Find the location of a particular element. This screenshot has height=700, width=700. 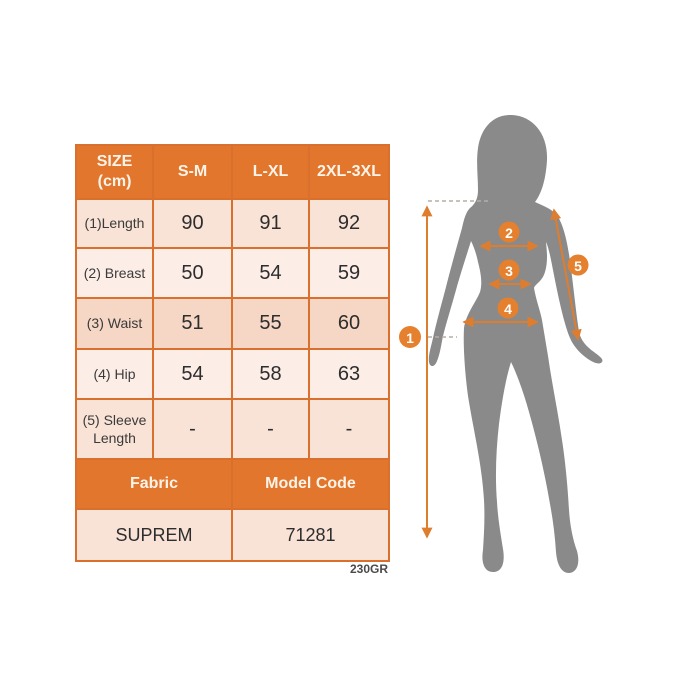

col-header-sm: S-M is located at coordinates (192, 172).